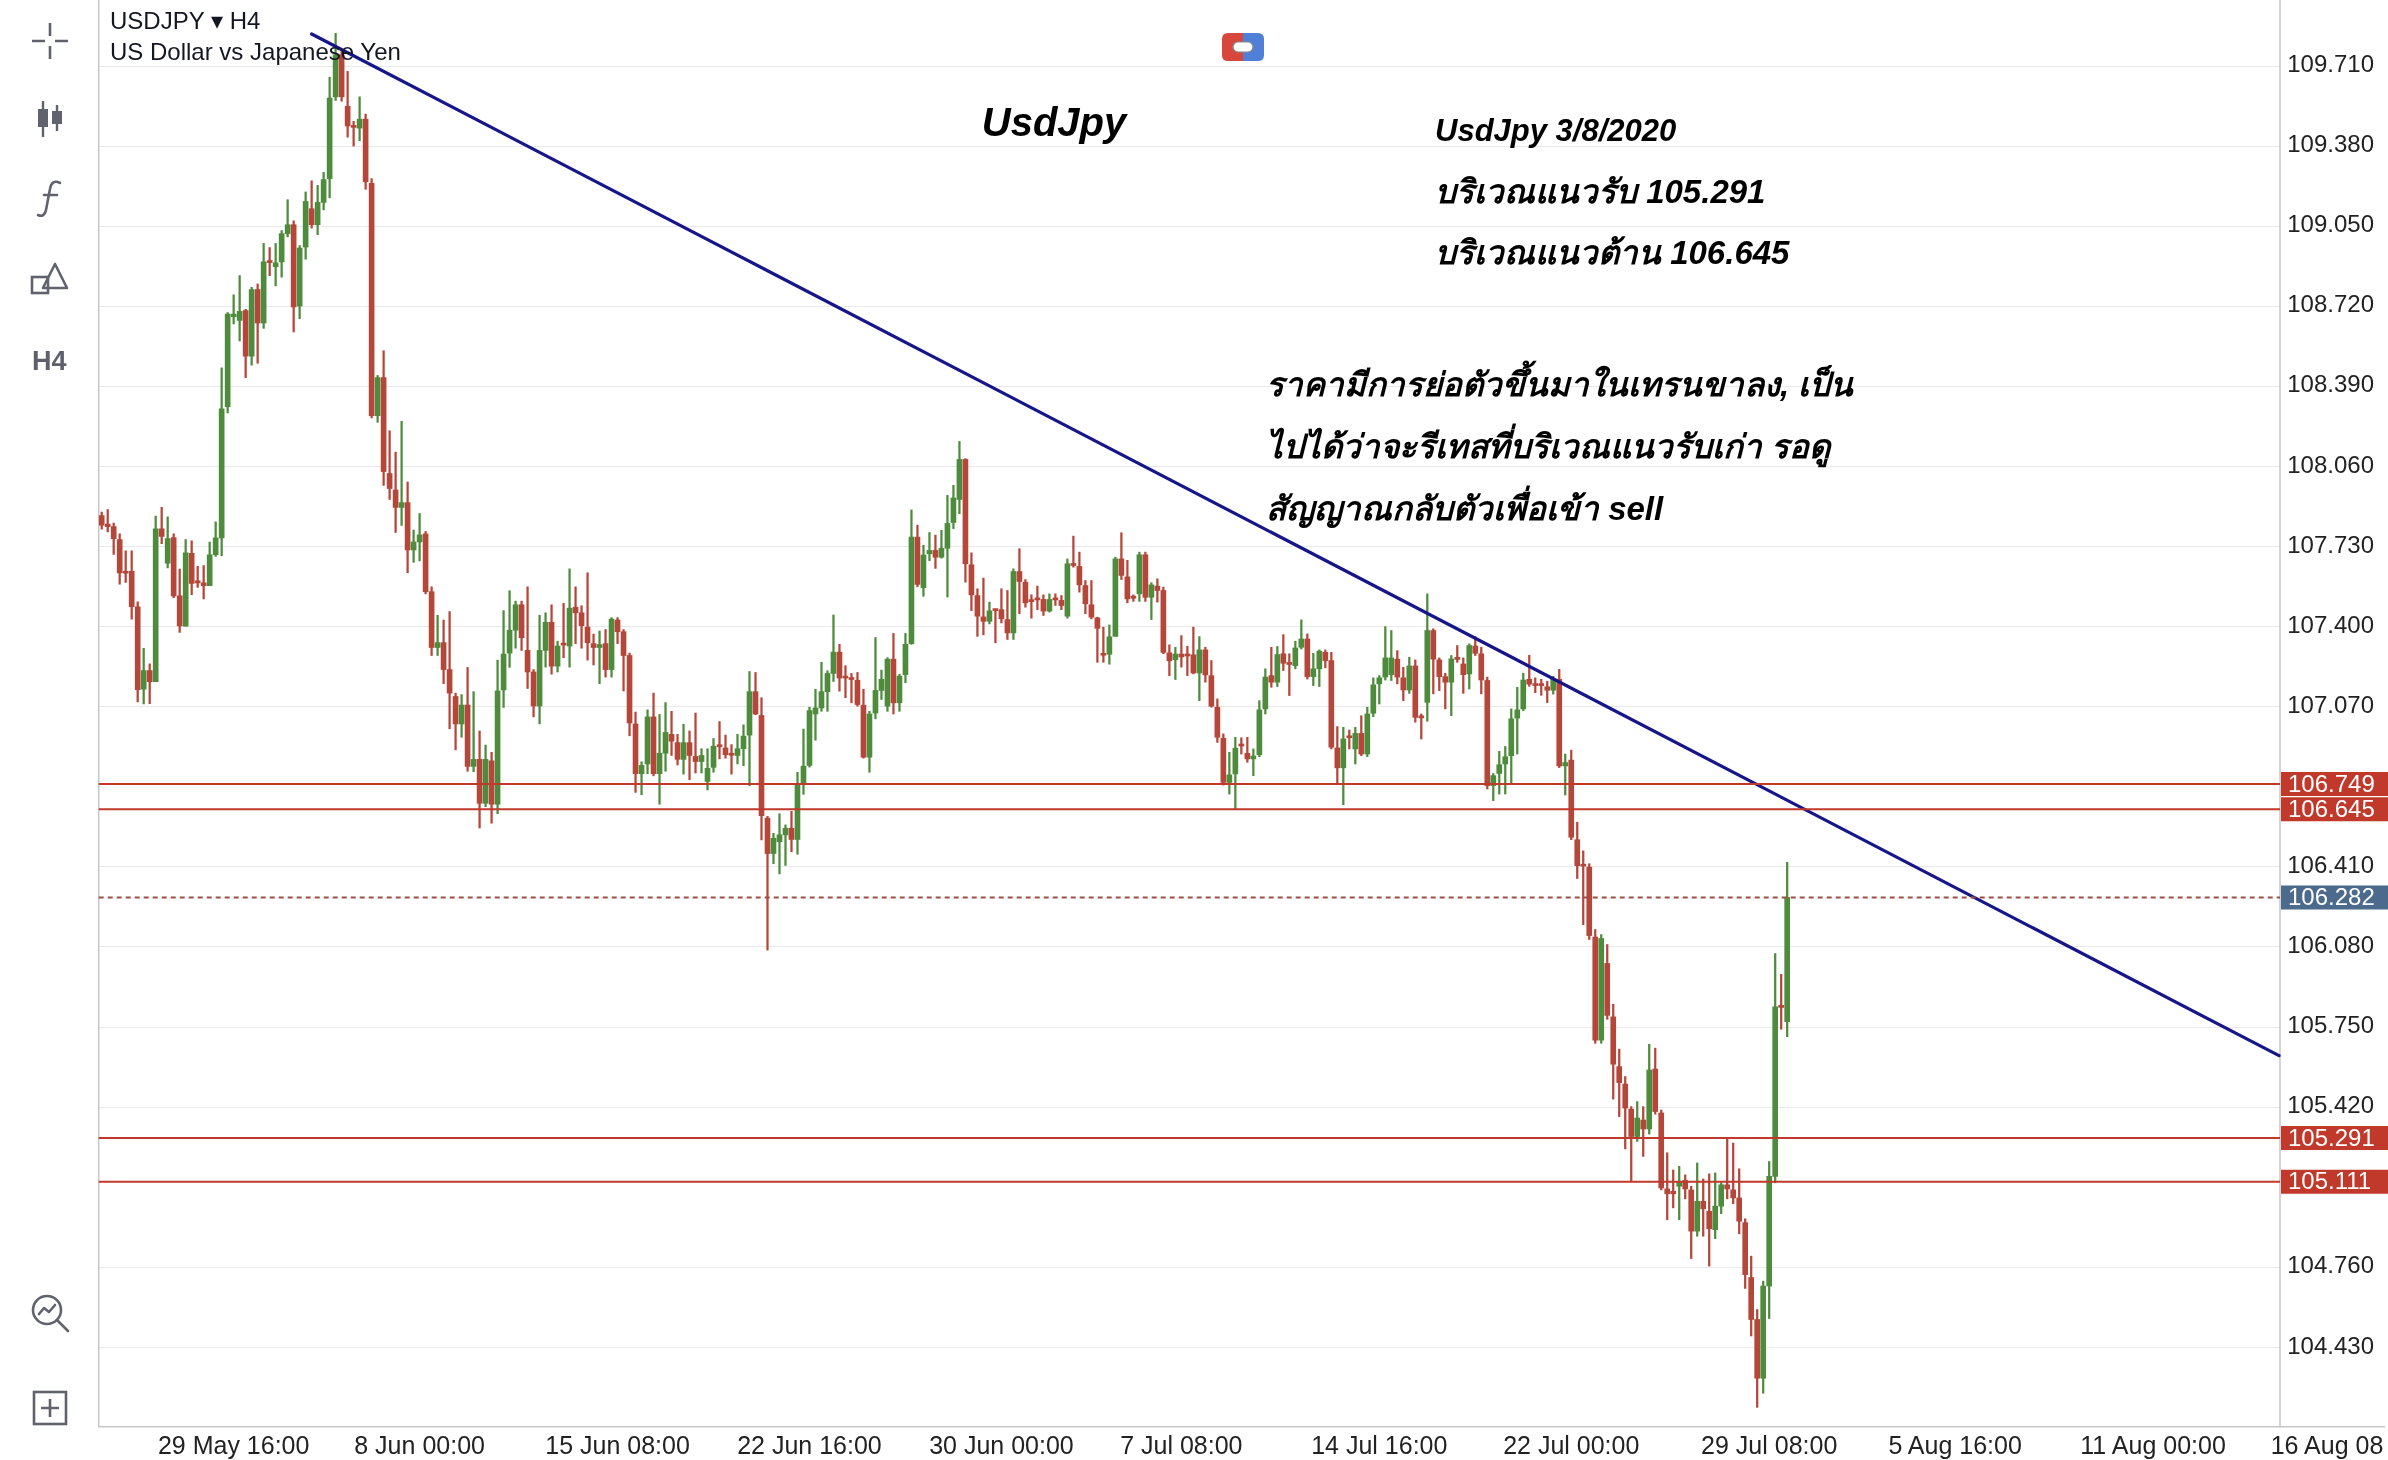 The width and height of the screenshot is (2388, 1460). Describe the element at coordinates (1571, 1444) in the screenshot. I see `x-tick-label: 22 Jul 00:00` at that location.